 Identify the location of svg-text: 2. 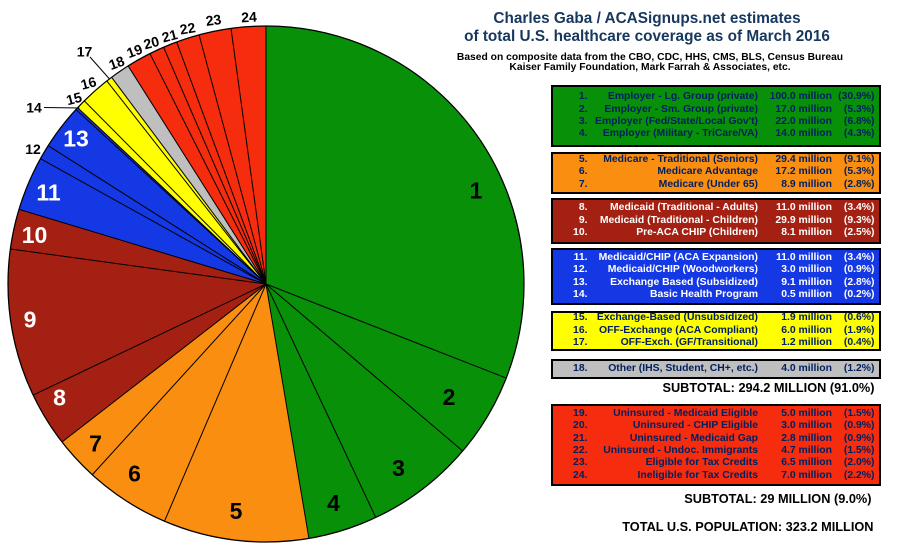
(449, 397).